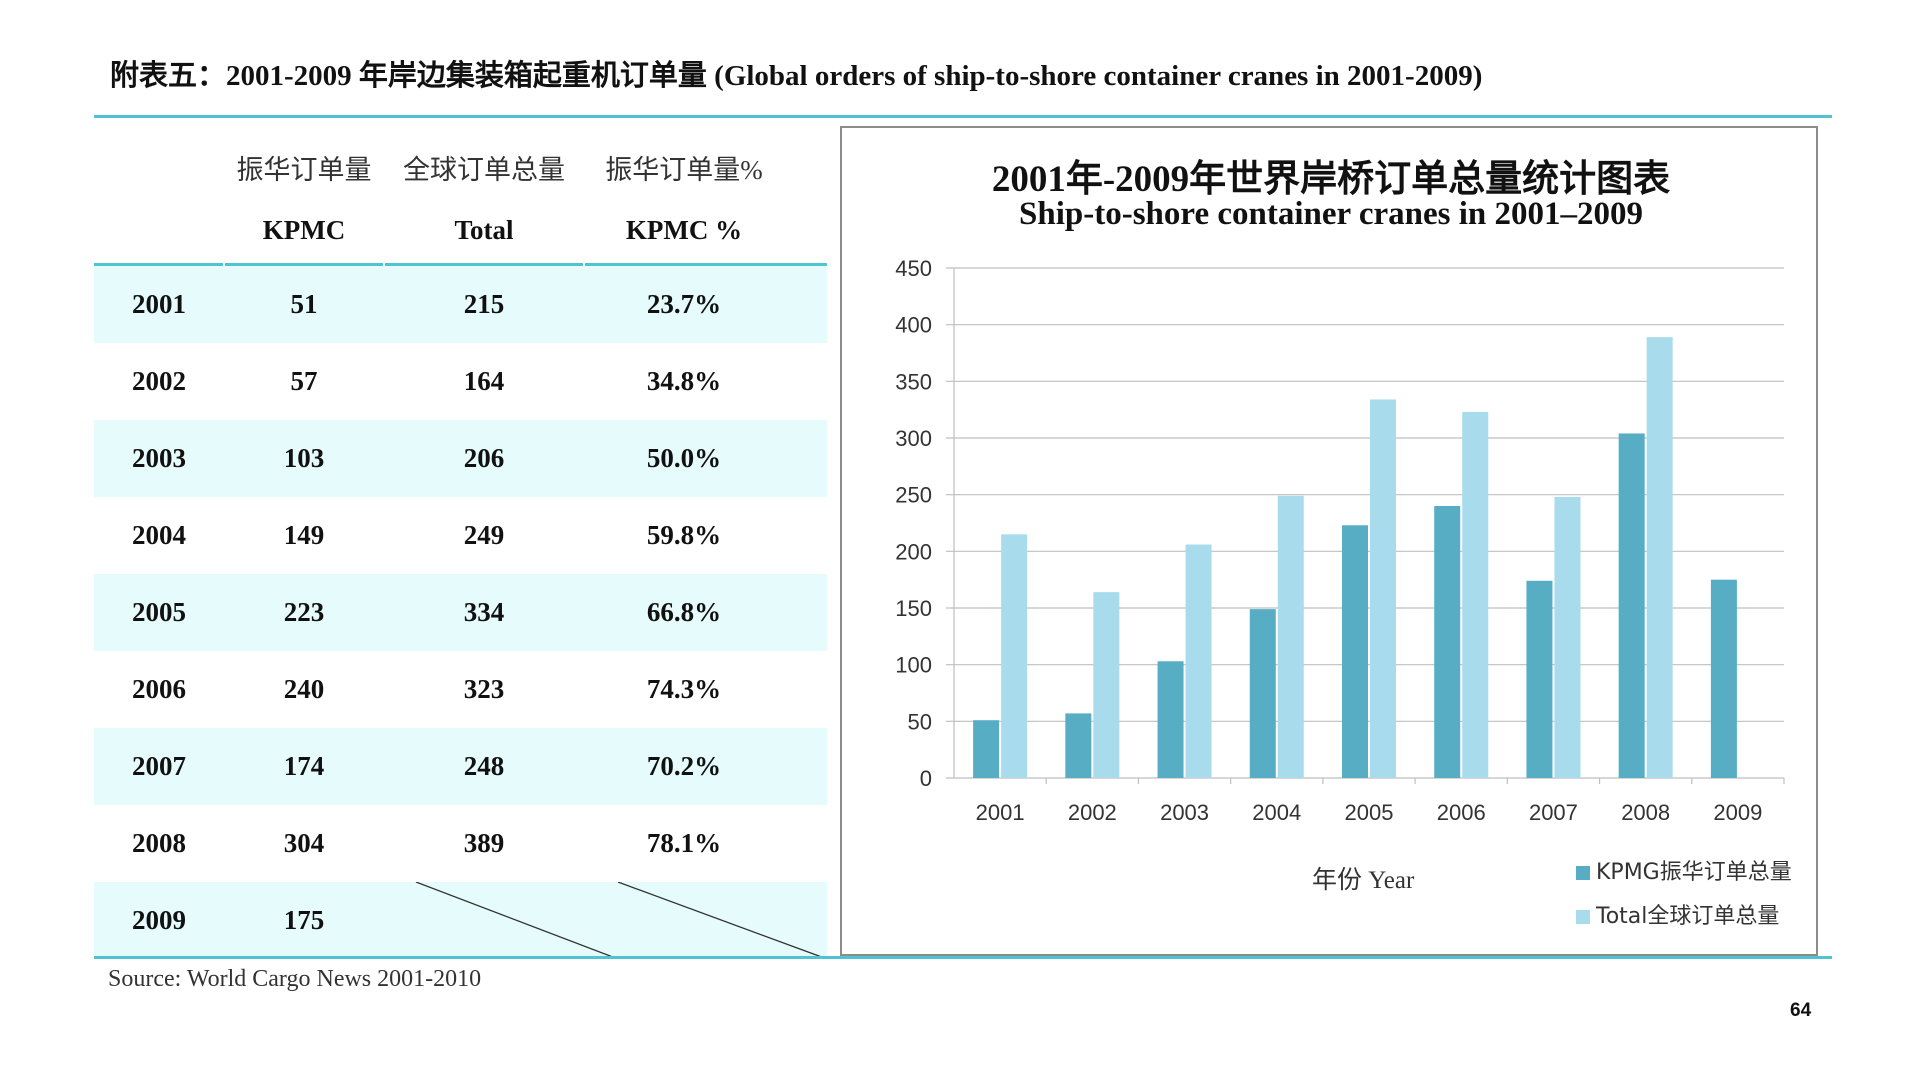  I want to click on header-kpmc-zh: 振华订单量, so click(304, 170).